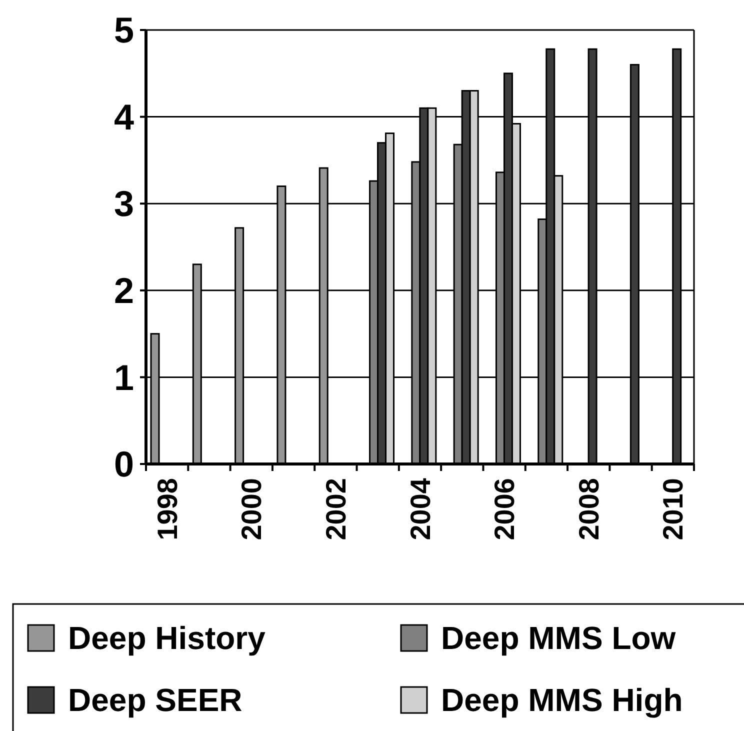 This screenshot has width=744, height=731. Describe the element at coordinates (124, 464) in the screenshot. I see `y-tick-label: 0` at that location.